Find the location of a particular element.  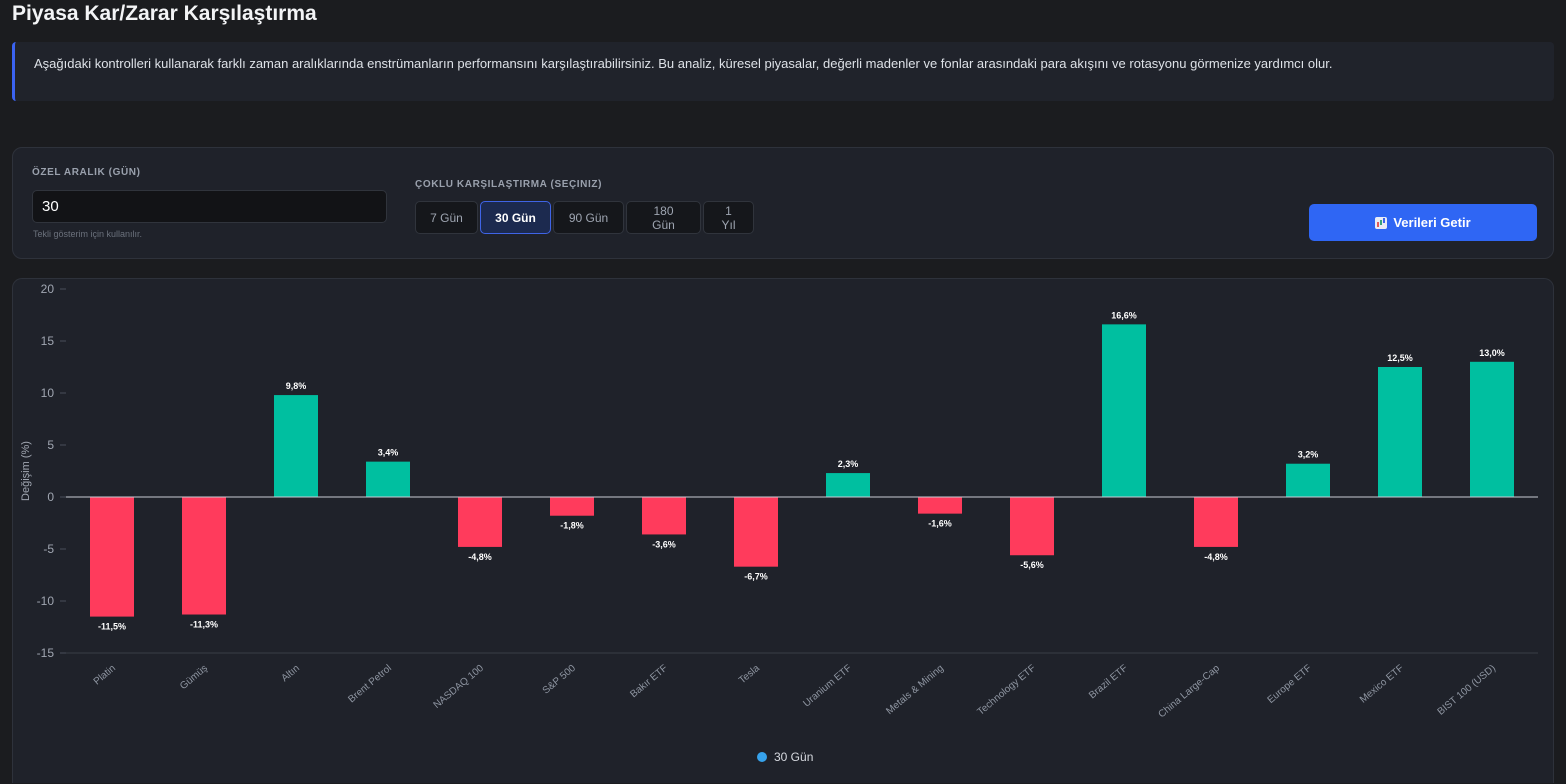

x-tick-label: NASDAQ 100 is located at coordinates (459, 687).